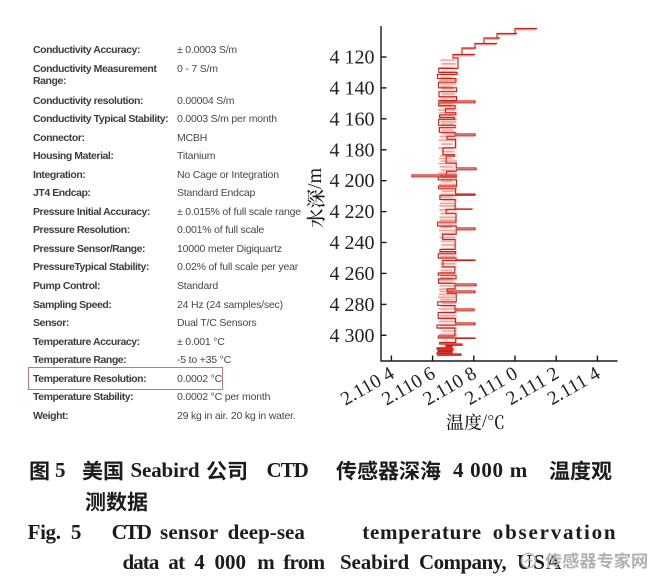  What do you see at coordinates (352, 212) in the screenshot?
I see `svg-text: 4 220` at bounding box center [352, 212].